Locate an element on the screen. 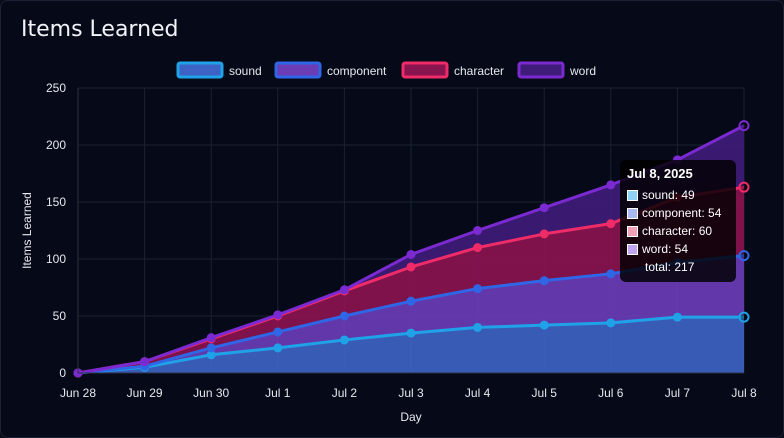 The width and height of the screenshot is (784, 438). x-tick-label: Jul 2 is located at coordinates (345, 393).